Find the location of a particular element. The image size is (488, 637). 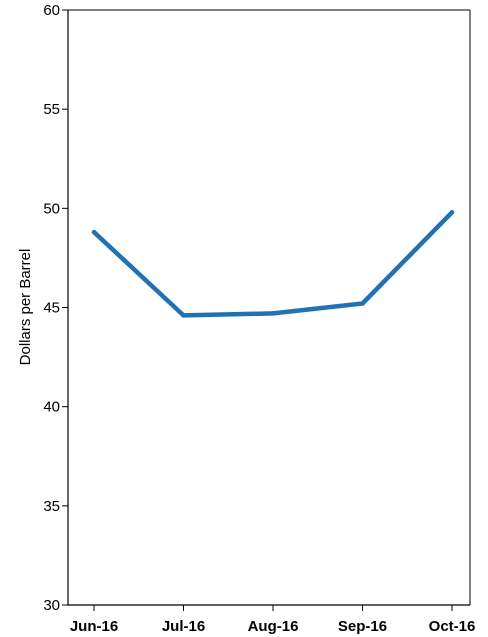

x-axis-ticks: Jun-16 Jul-16 Aug-16 Sep-16 Oct-16 is located at coordinates (273, 620).